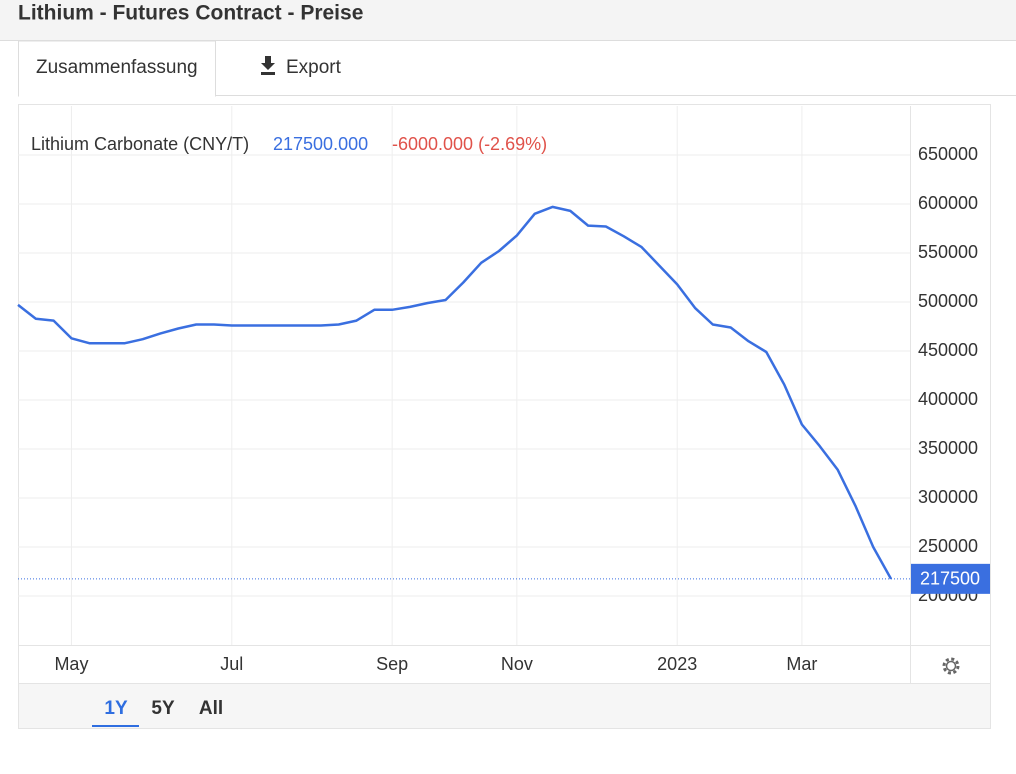 The height and width of the screenshot is (774, 1016). I want to click on tab-active, so click(117, 68).